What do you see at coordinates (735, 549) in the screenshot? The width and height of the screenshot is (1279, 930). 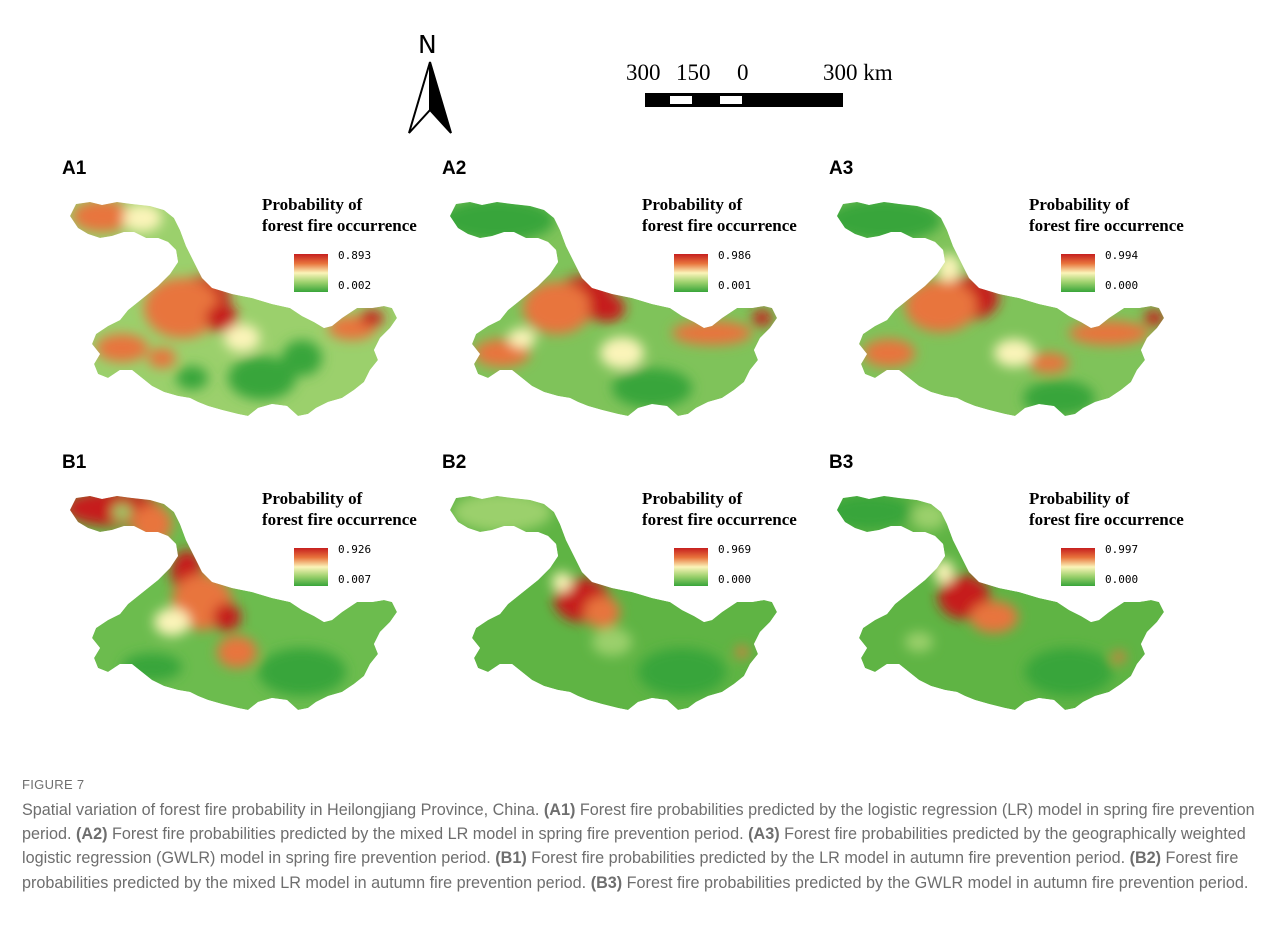 I see `legend-max-value: 0.969` at bounding box center [735, 549].